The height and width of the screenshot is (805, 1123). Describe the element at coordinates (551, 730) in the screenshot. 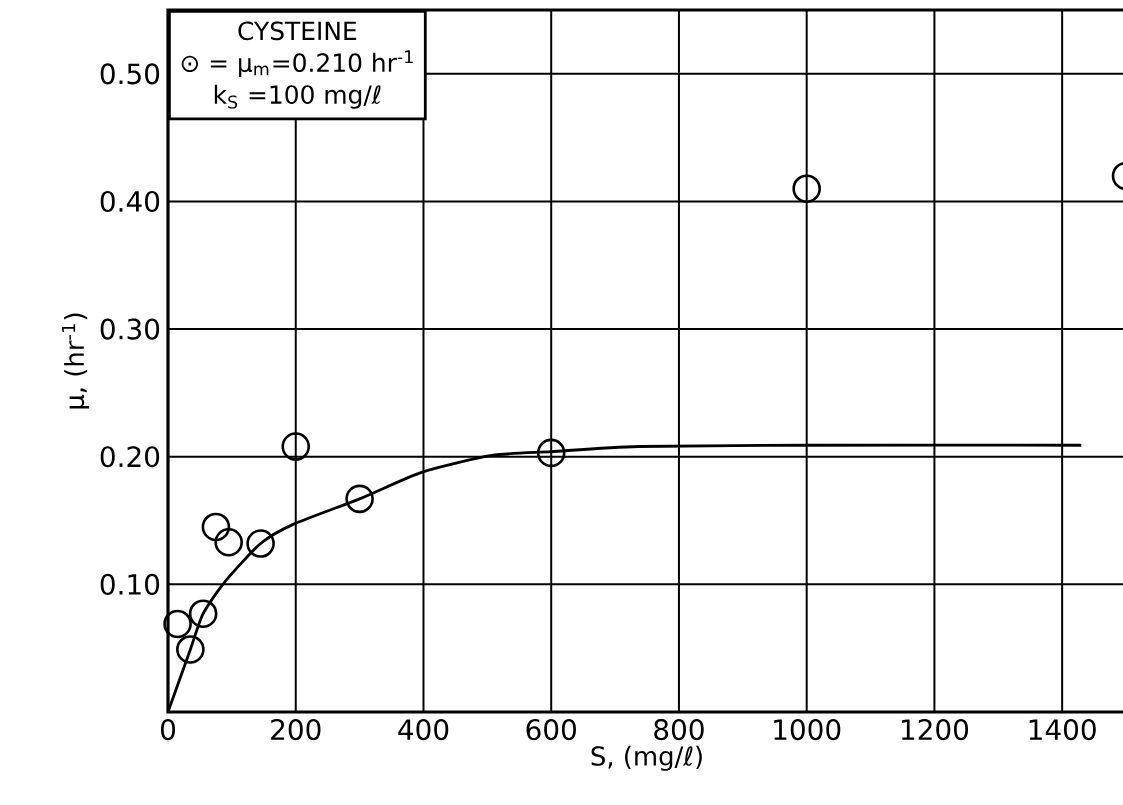

I see `x-tick-label: 600` at that location.